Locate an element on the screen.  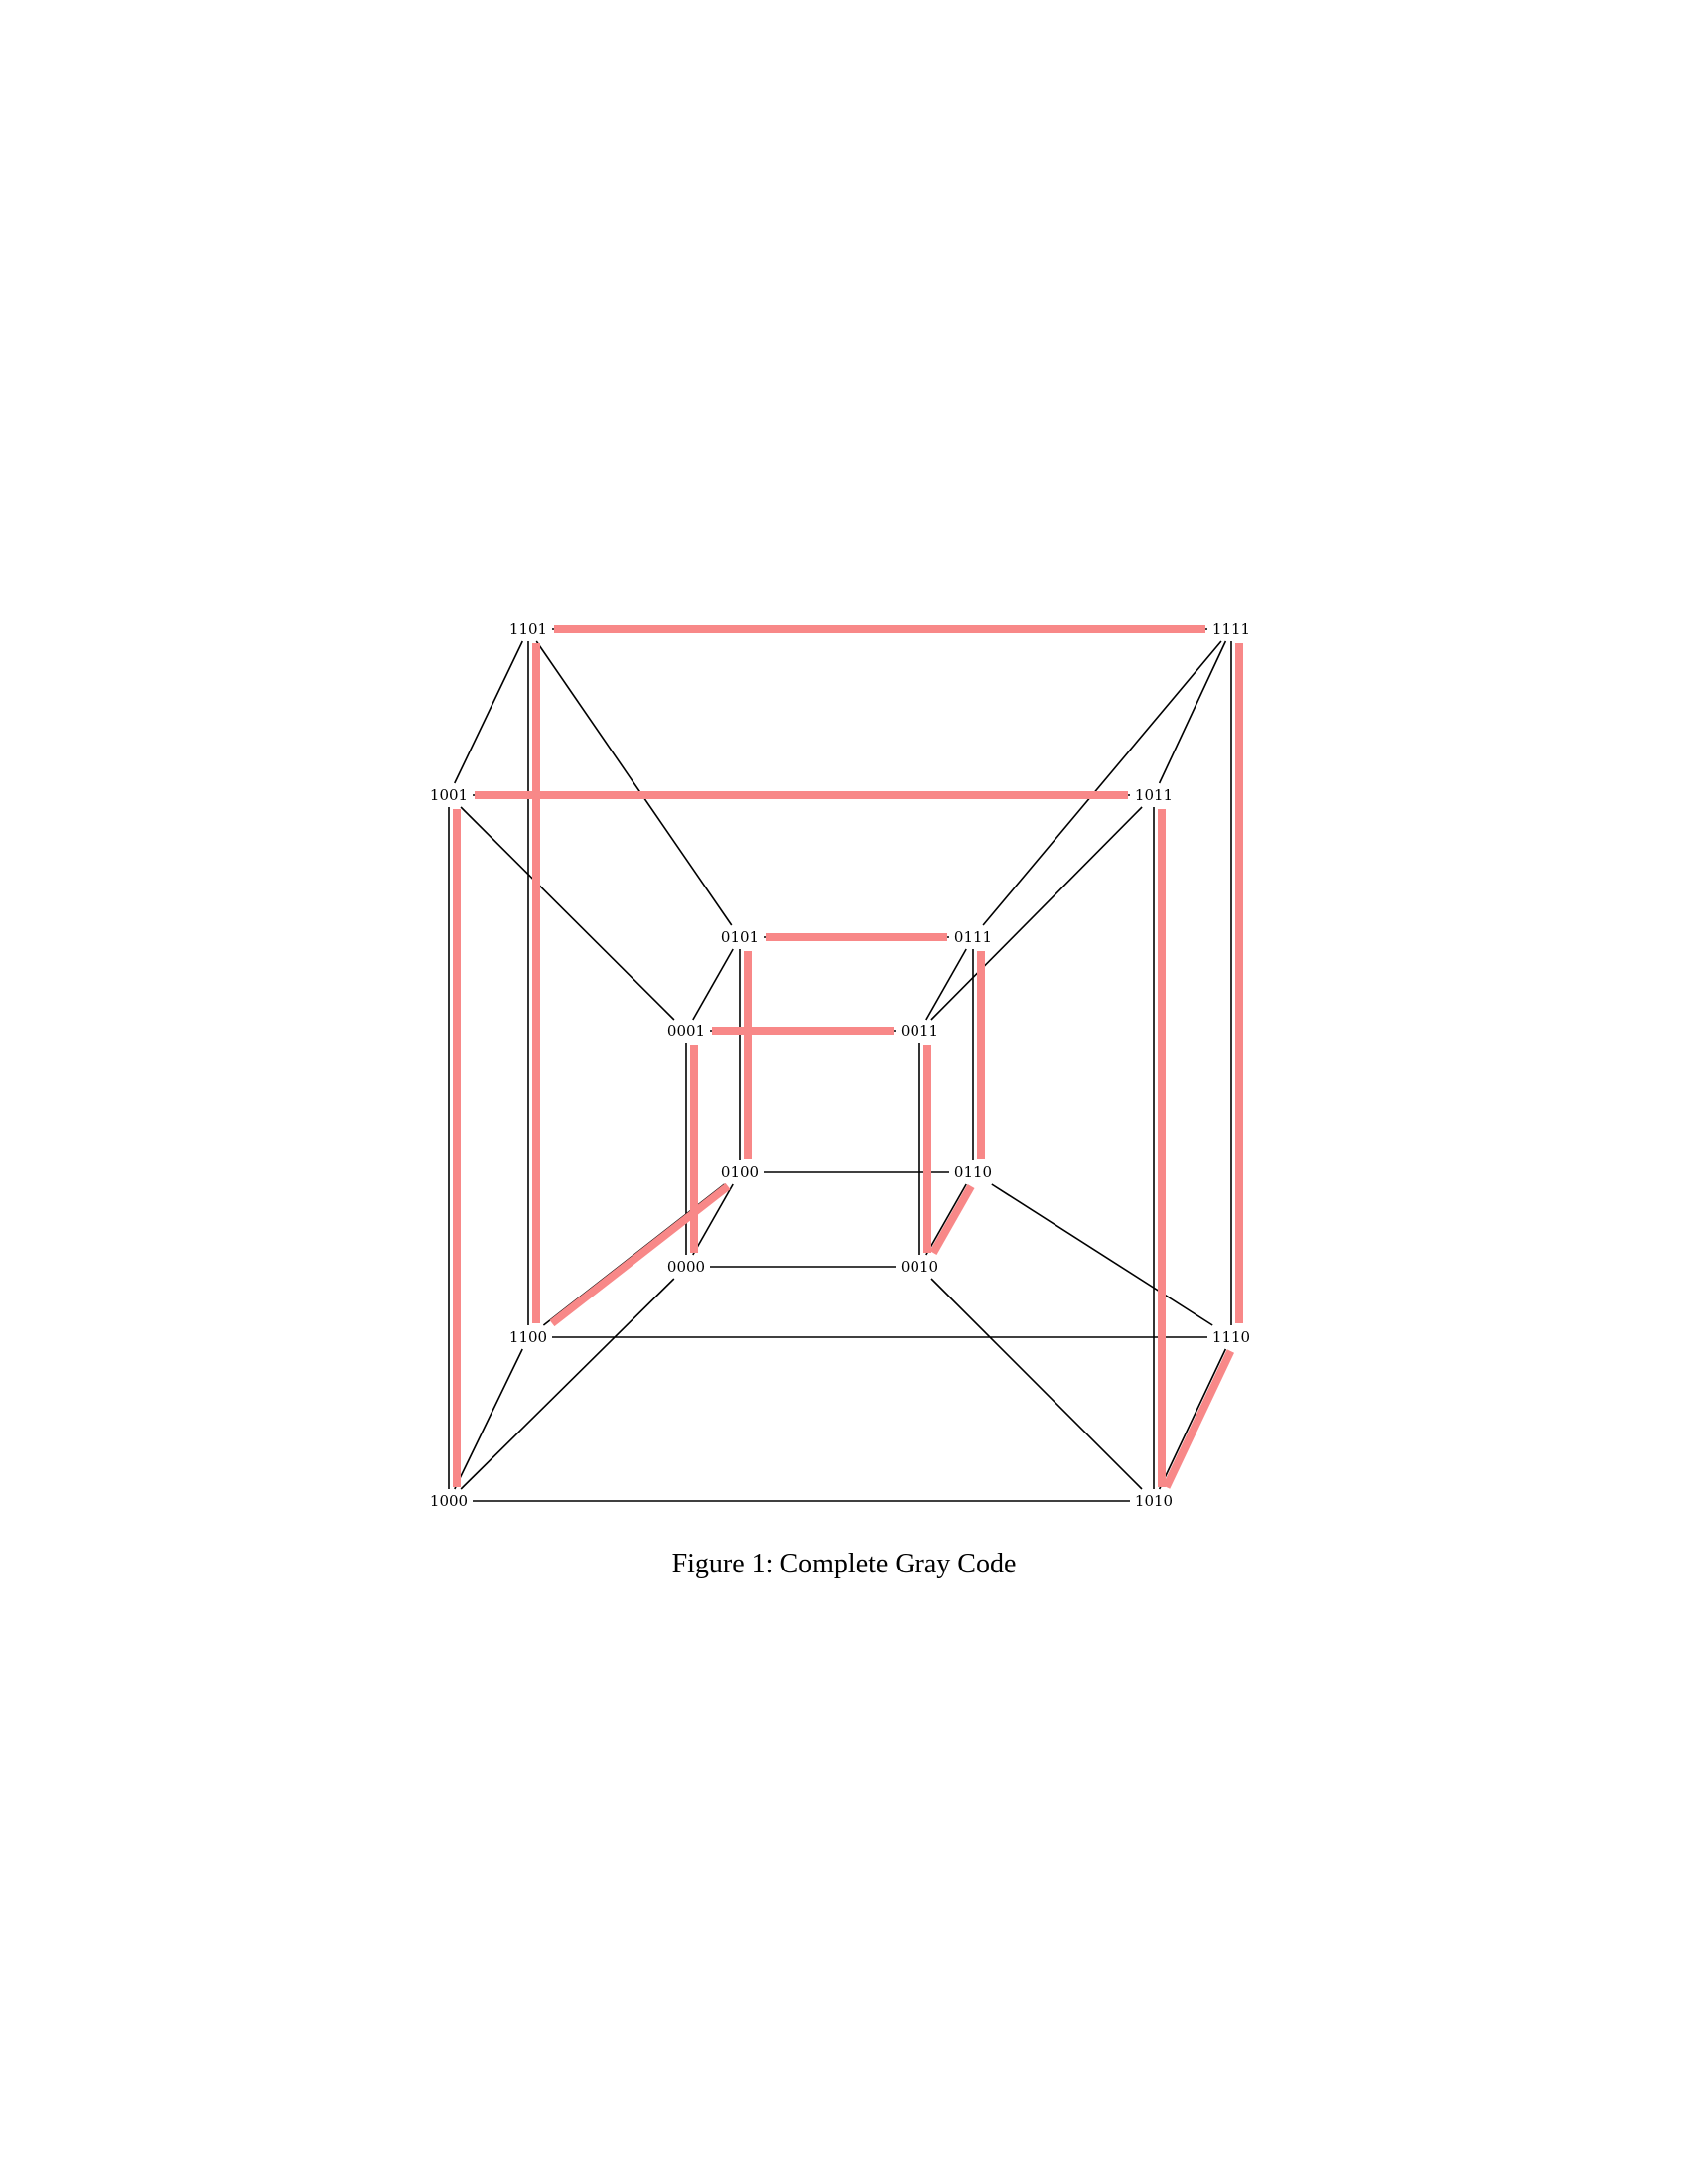
node-label-1011: 1011 is located at coordinates (1154, 795).